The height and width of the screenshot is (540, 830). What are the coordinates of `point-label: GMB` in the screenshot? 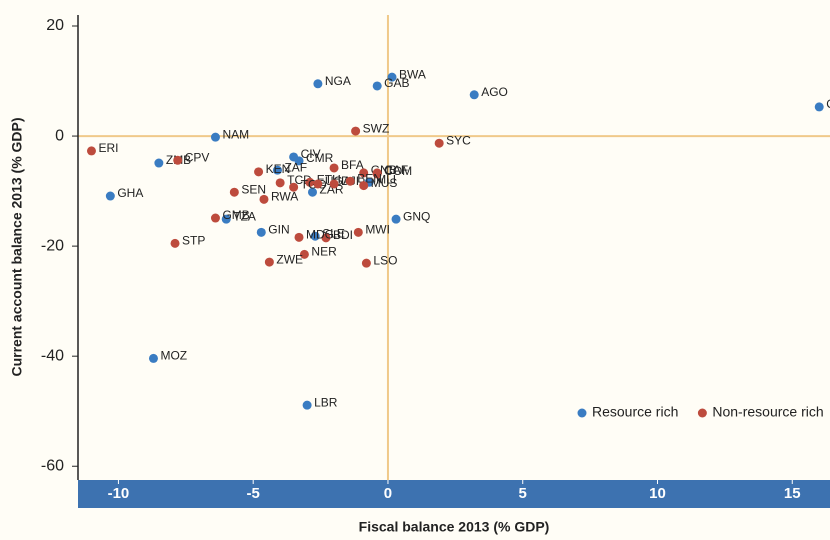 It's located at (235, 215).